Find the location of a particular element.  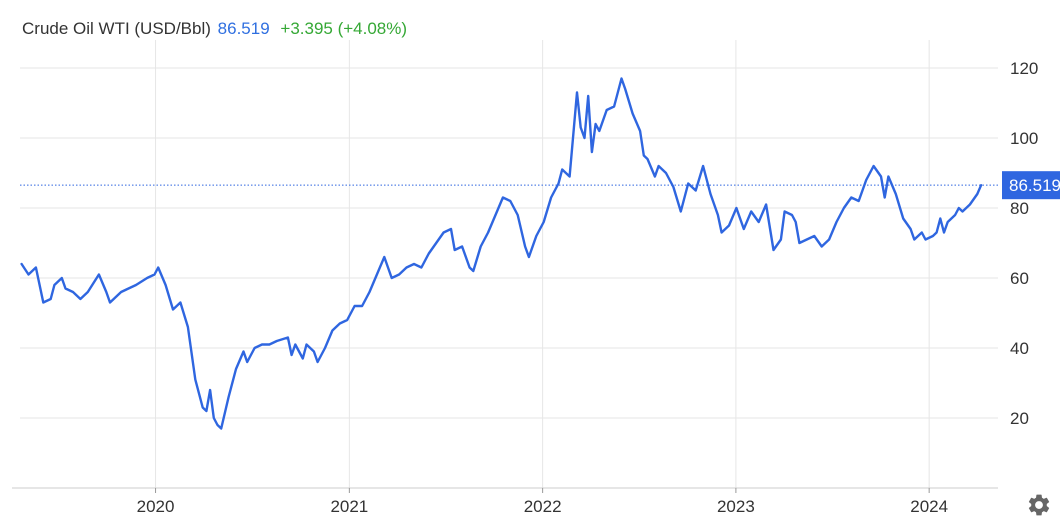

y-tick-label: 60 is located at coordinates (1019, 278).